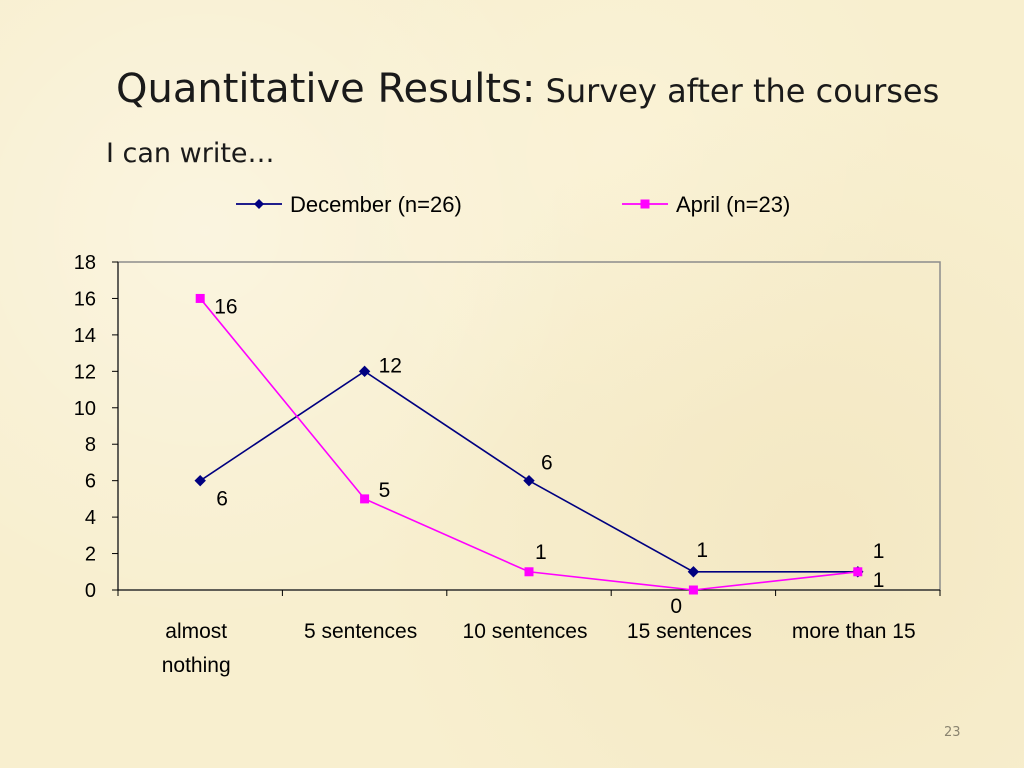  Describe the element at coordinates (689, 631) in the screenshot. I see `x-tick-label: 15 sentences` at that location.